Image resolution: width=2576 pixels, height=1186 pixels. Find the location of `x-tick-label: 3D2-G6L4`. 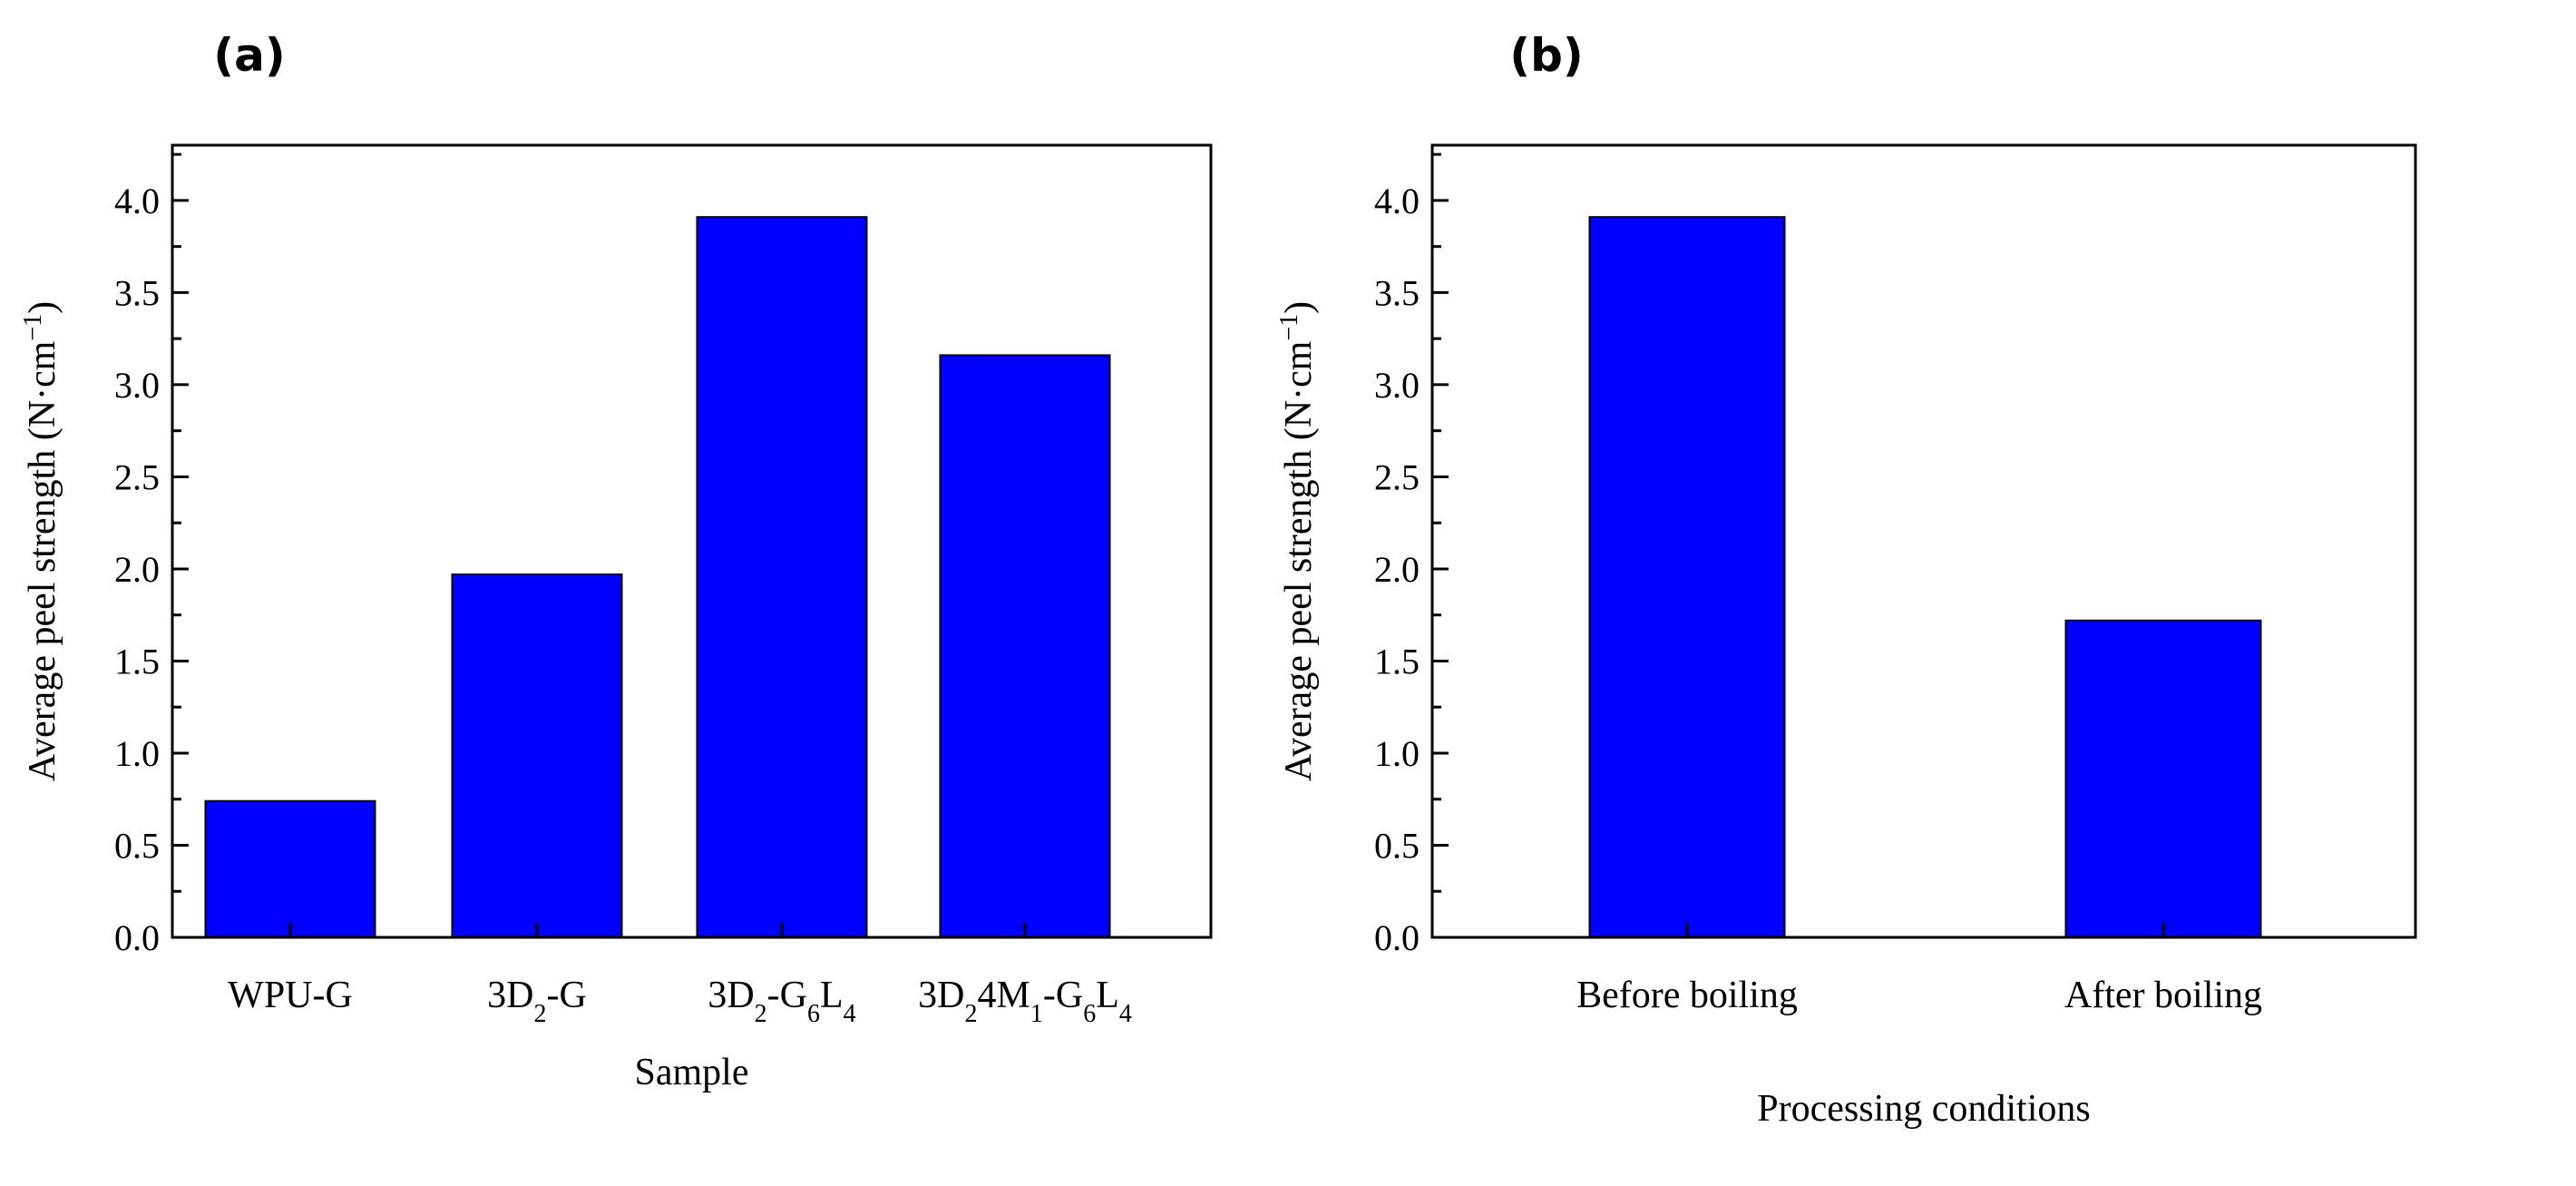

x-tick-label: 3D2-G6L4 is located at coordinates (781, 1002).